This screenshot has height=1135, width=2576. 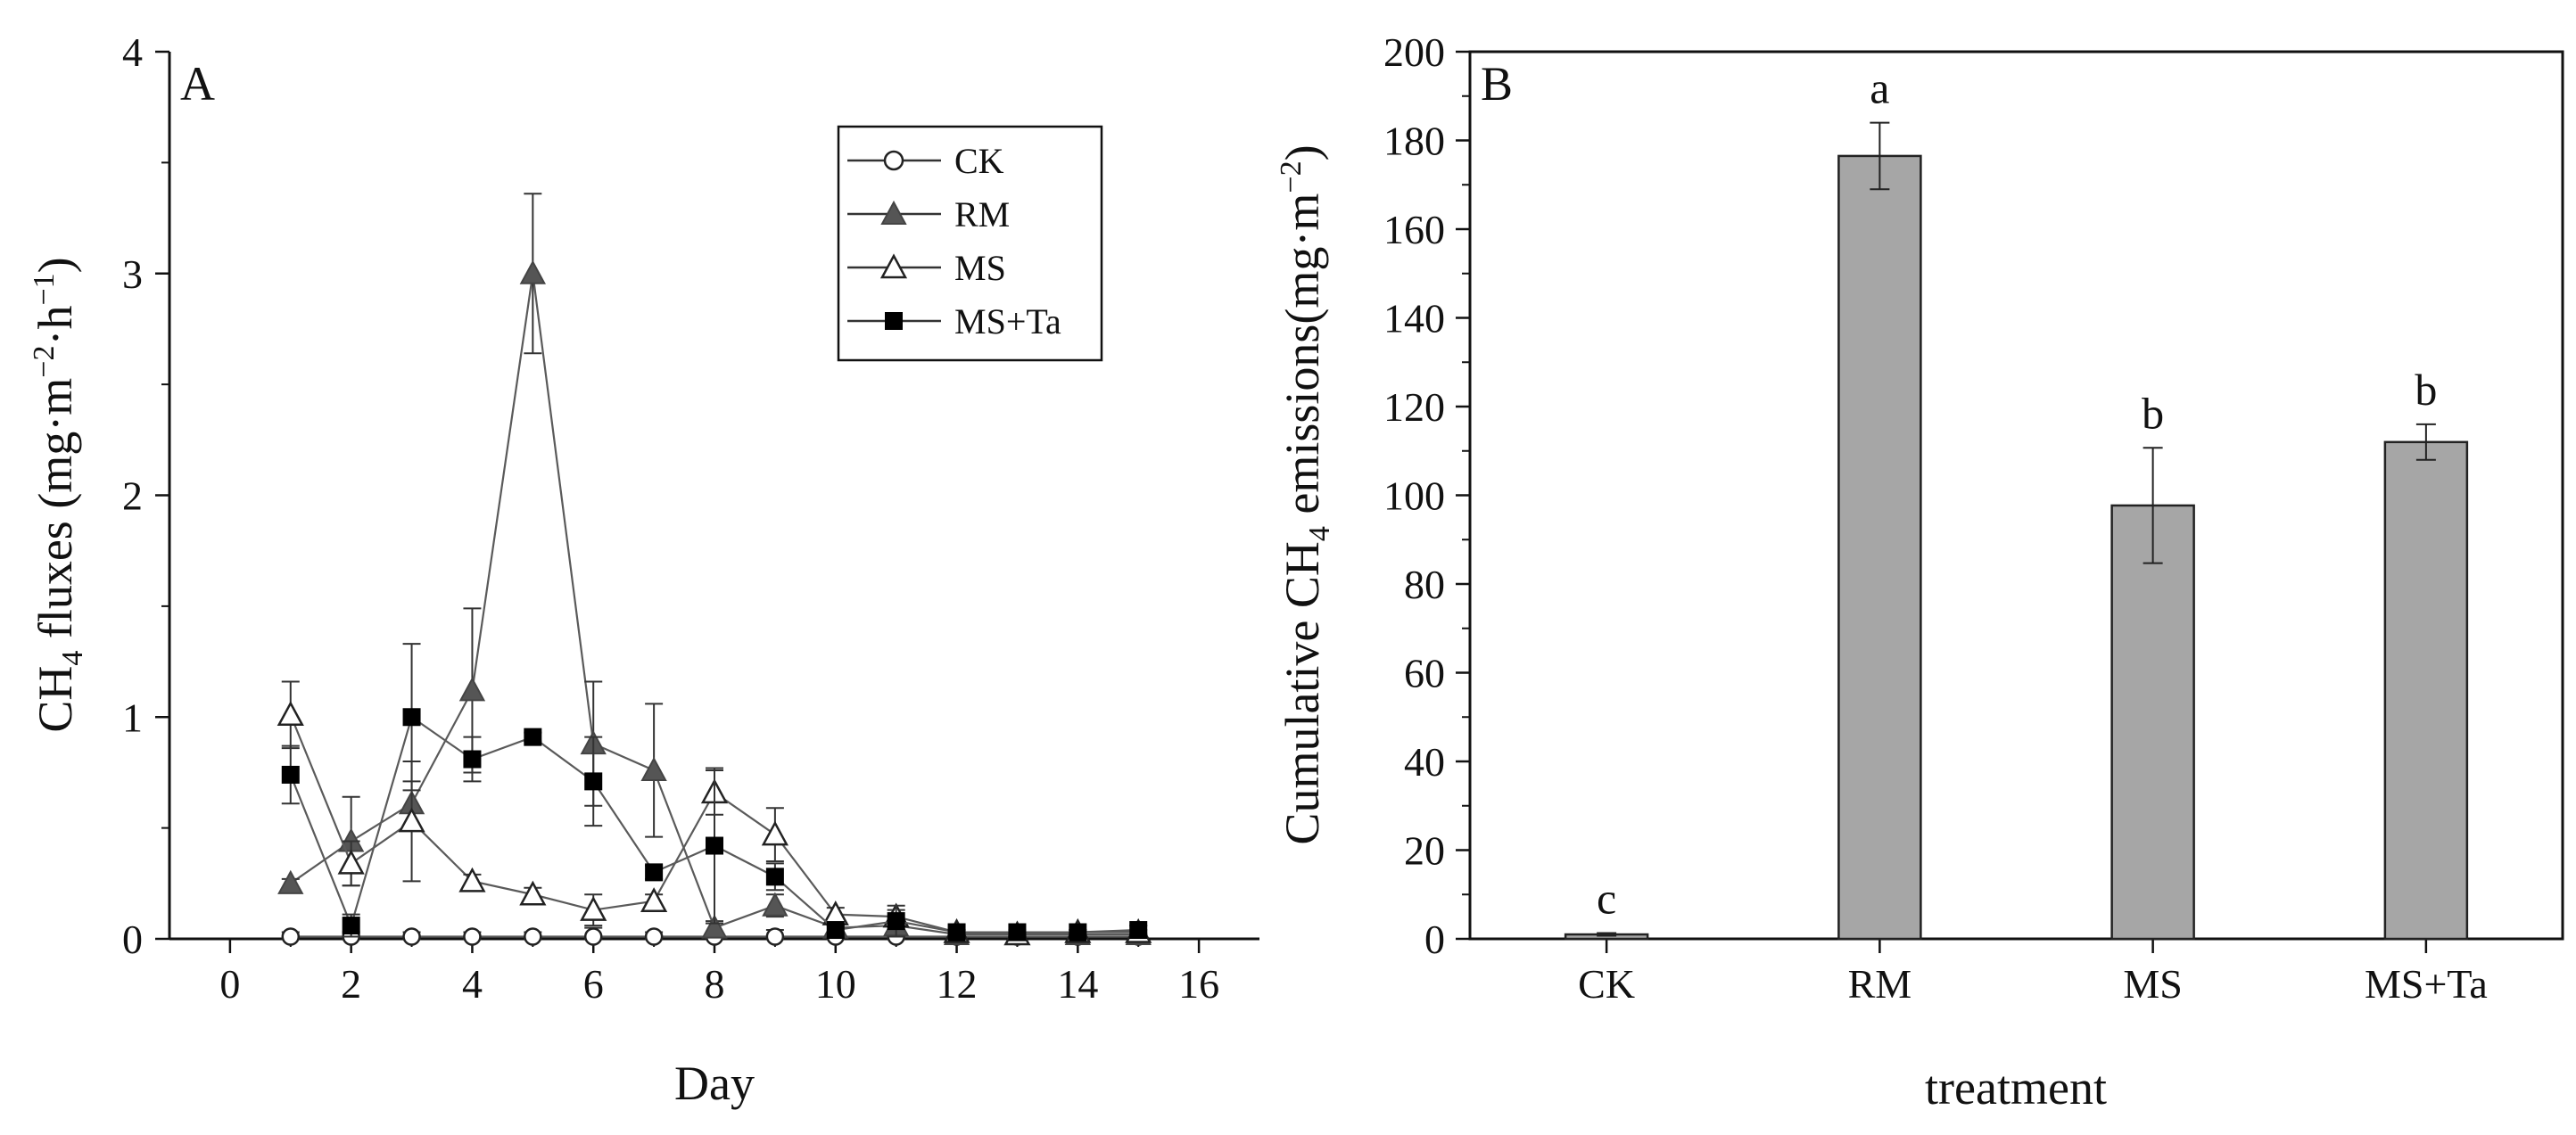 What do you see at coordinates (593, 984) in the screenshot?
I see `x-tick-label: 6` at bounding box center [593, 984].